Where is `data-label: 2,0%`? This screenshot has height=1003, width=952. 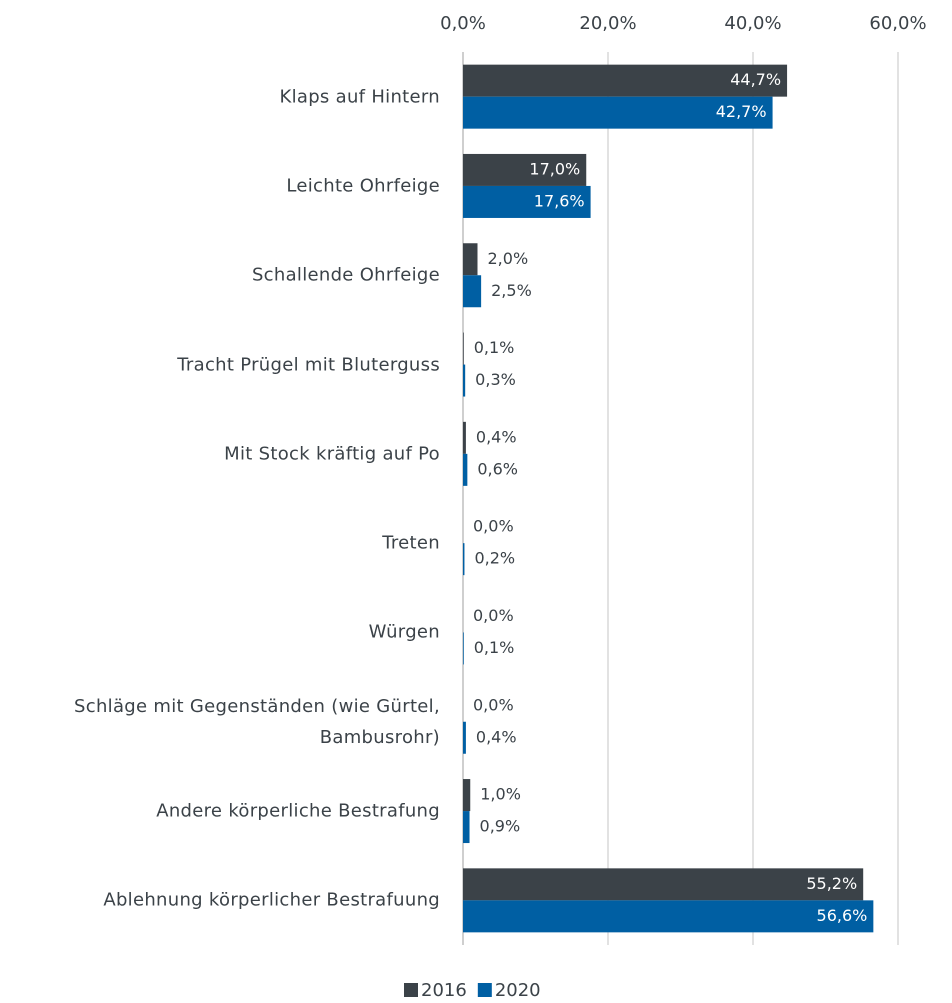
data-label: 2,0% is located at coordinates (508, 258).